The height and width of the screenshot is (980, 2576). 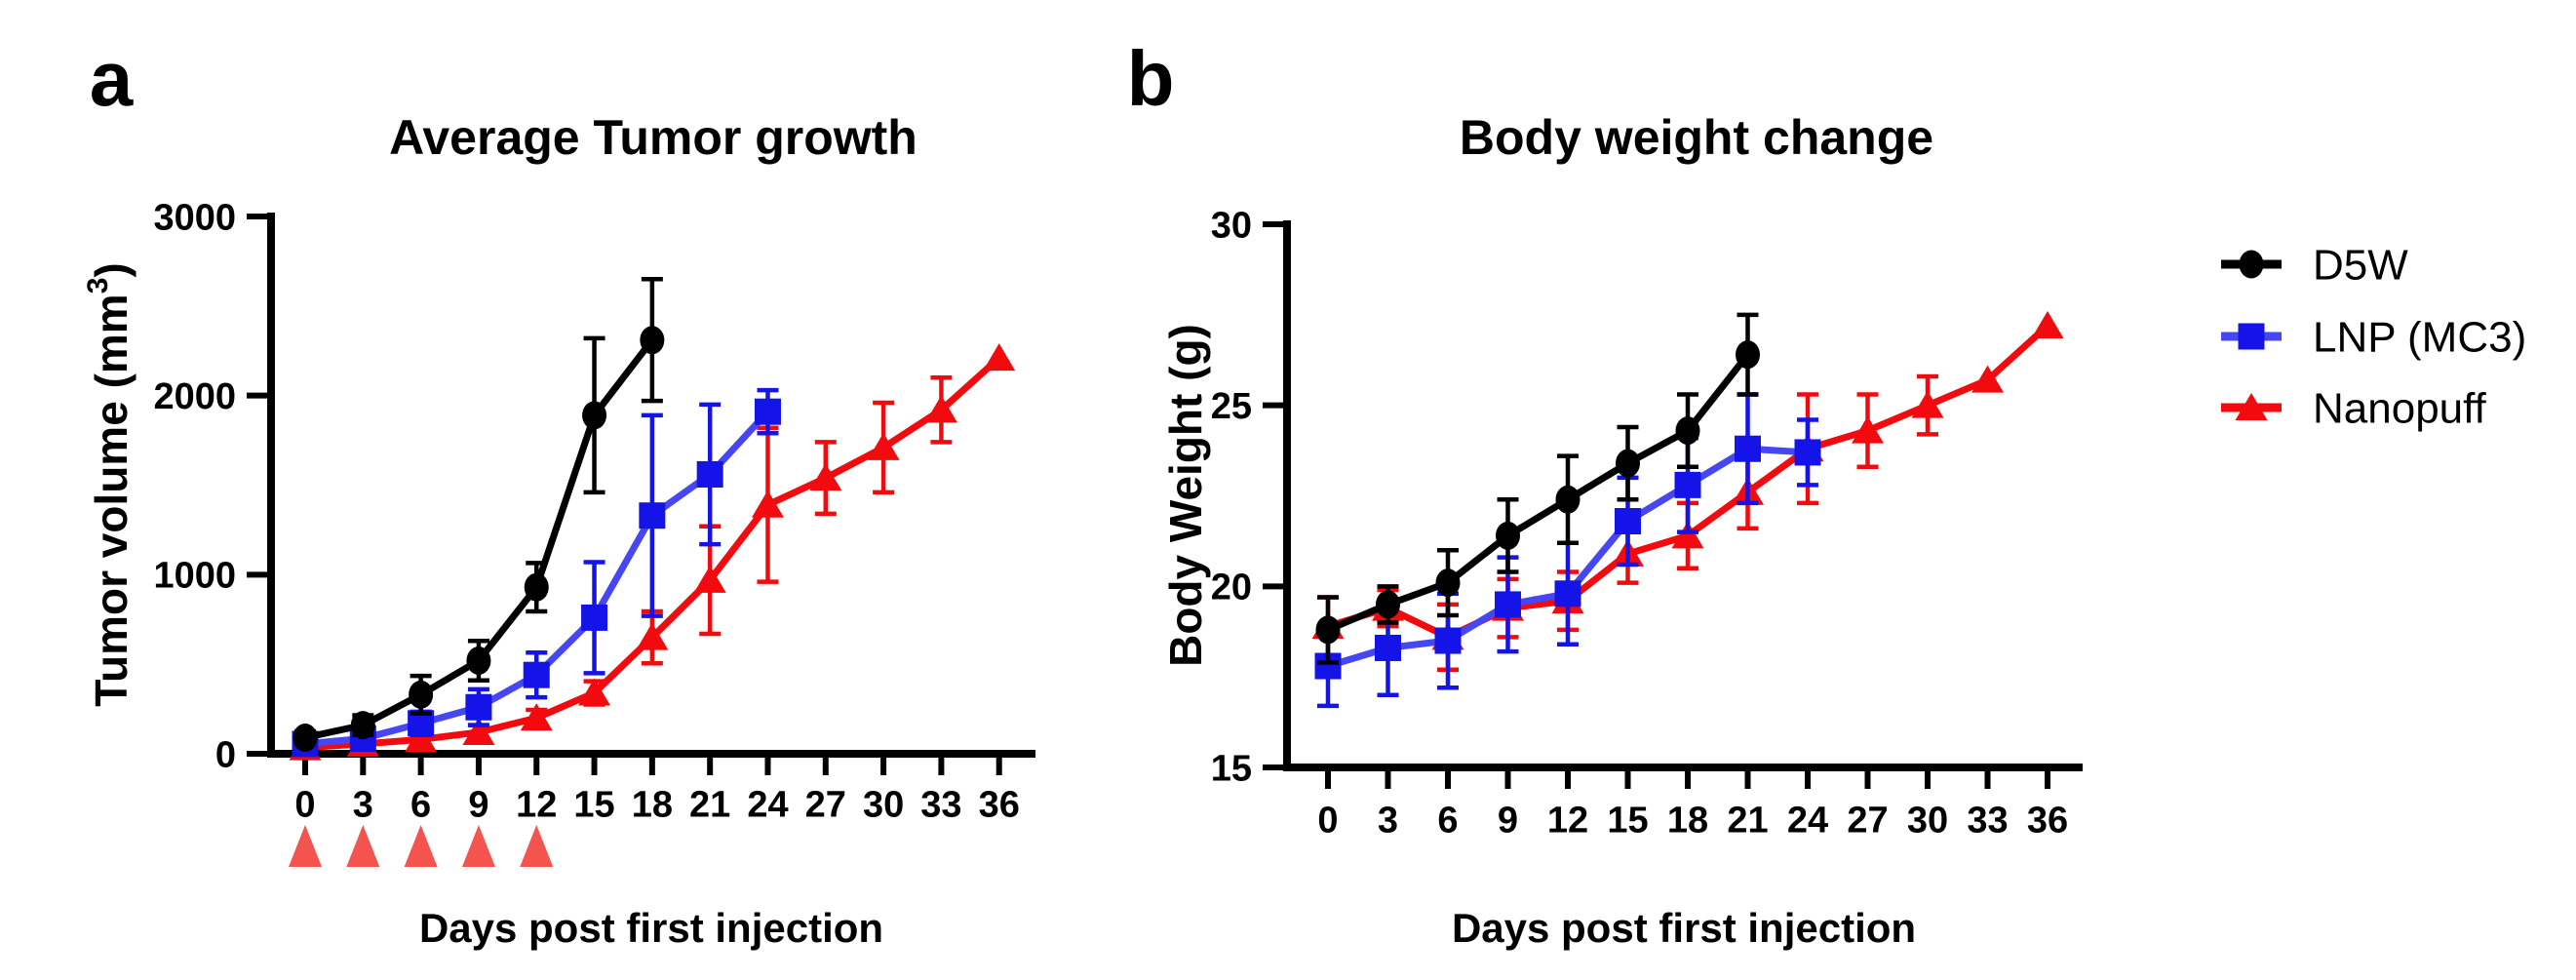 I want to click on legend-label-d5w: D5W, so click(x=2360, y=265).